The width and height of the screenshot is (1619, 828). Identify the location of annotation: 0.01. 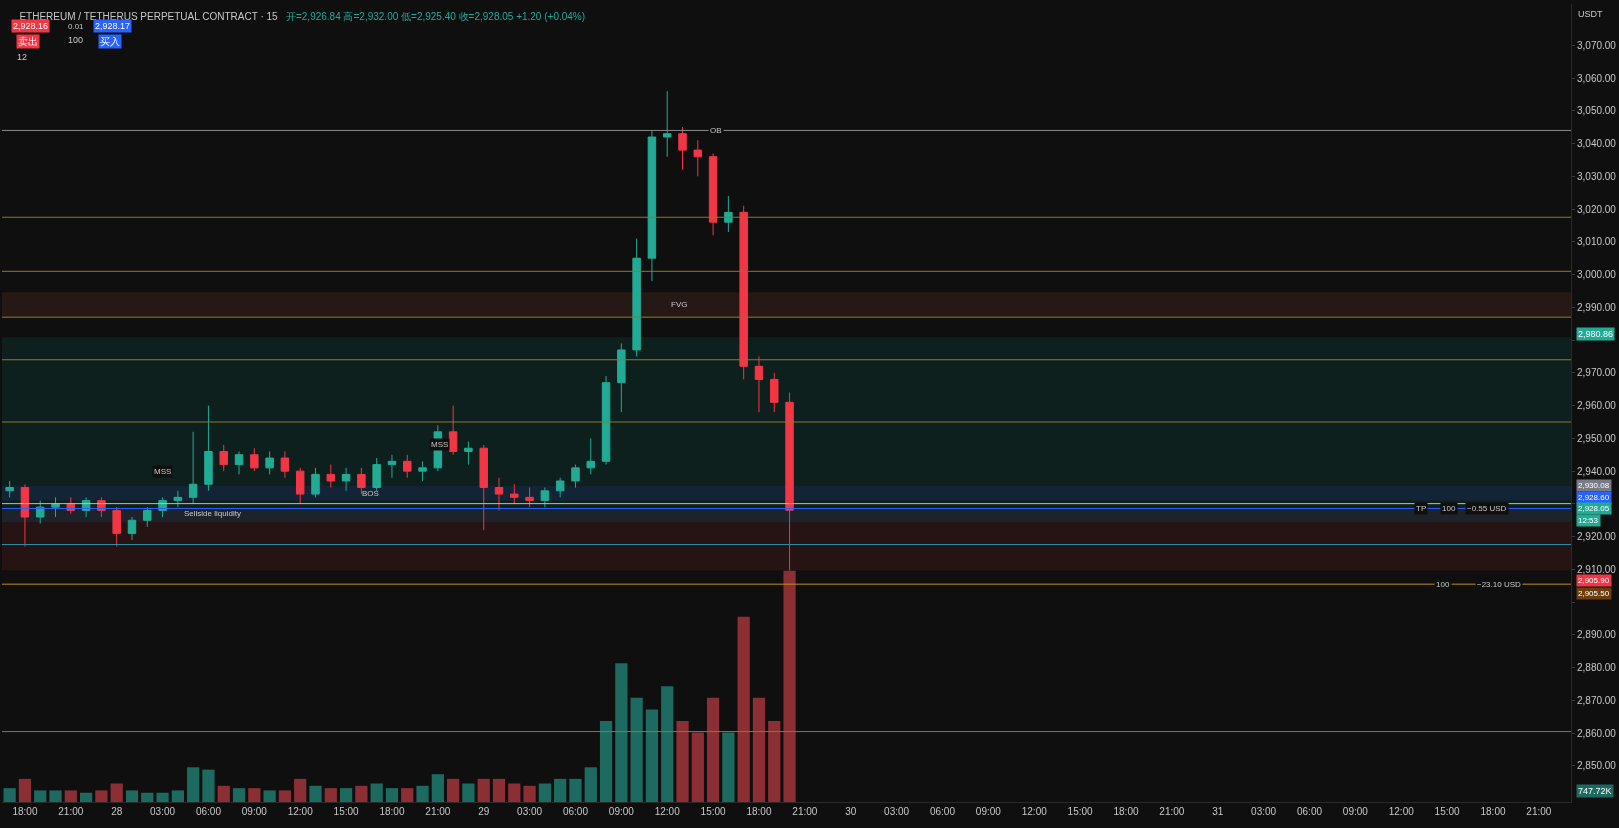
(76, 26).